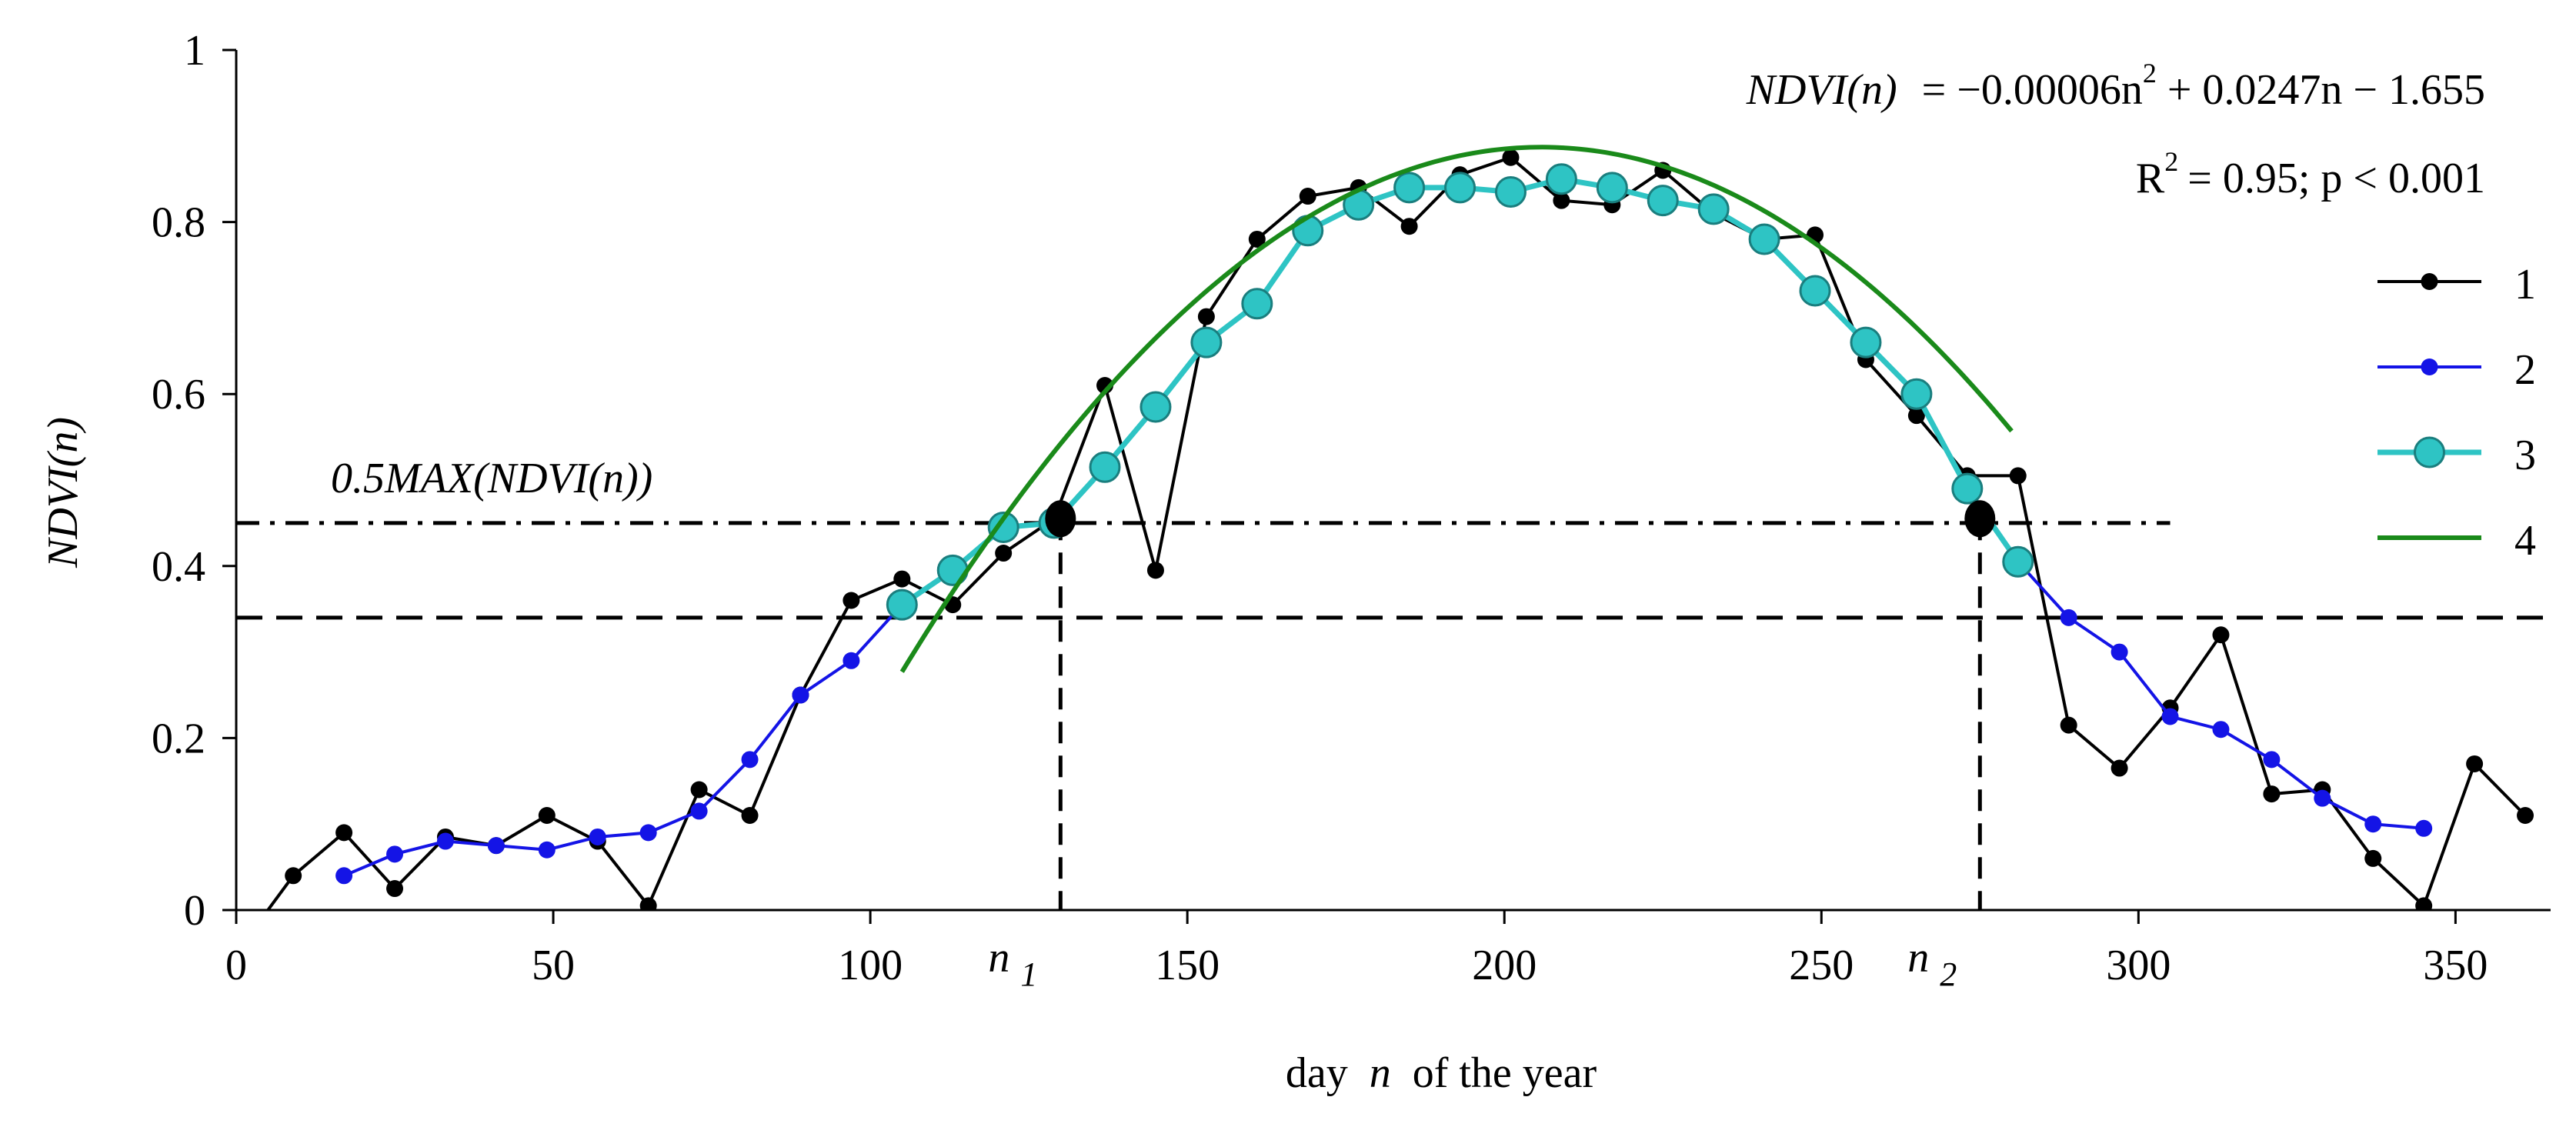 The height and width of the screenshot is (1127, 2576). What do you see at coordinates (2456, 966) in the screenshot?
I see `x-tick-label: 350` at bounding box center [2456, 966].